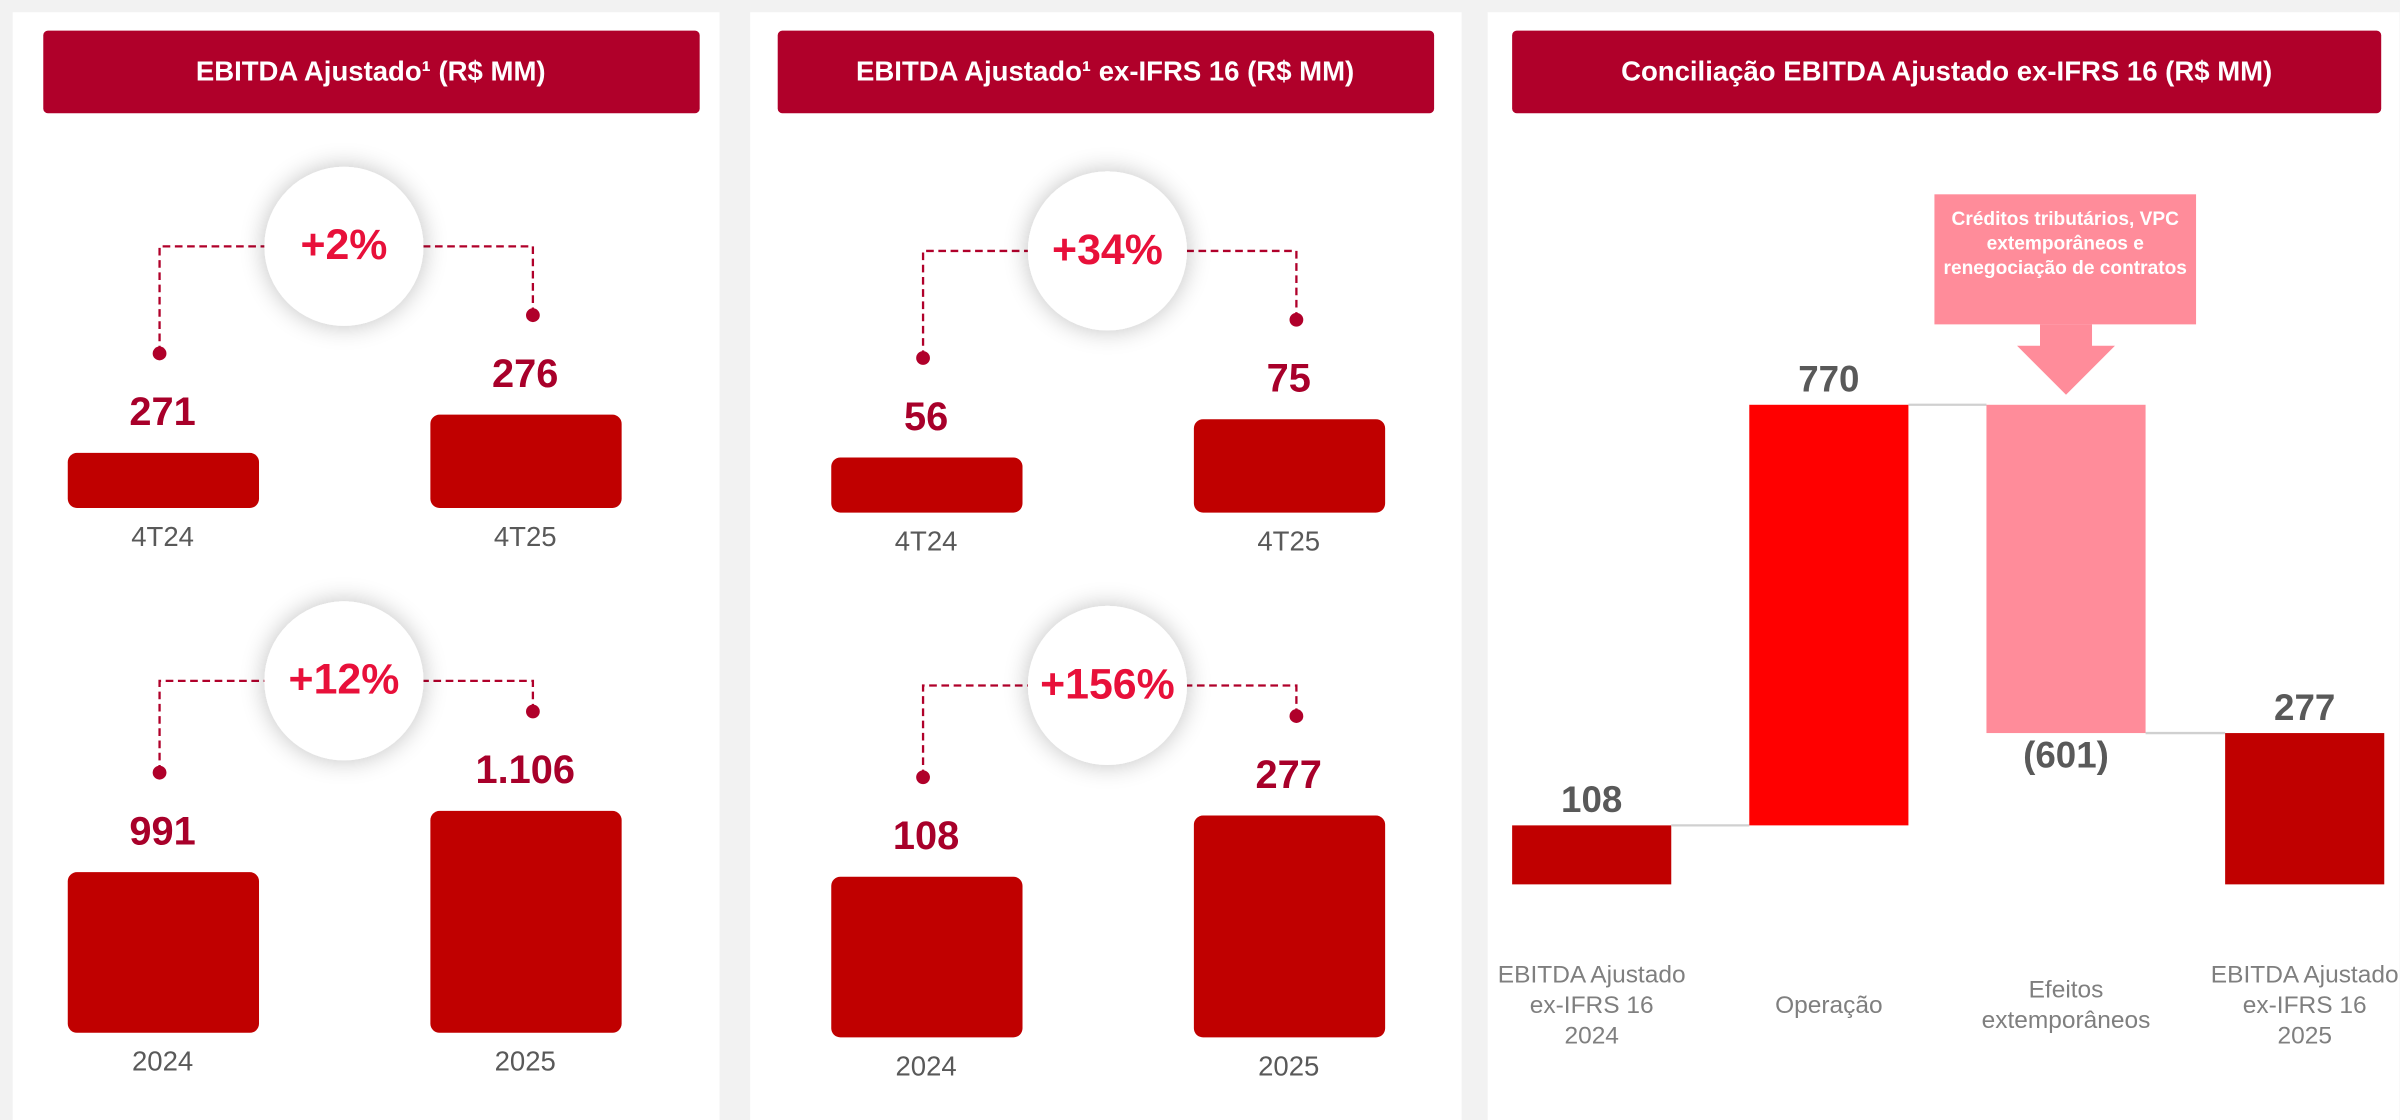 This screenshot has height=1120, width=2400. I want to click on change-label: +34%, so click(1107, 250).